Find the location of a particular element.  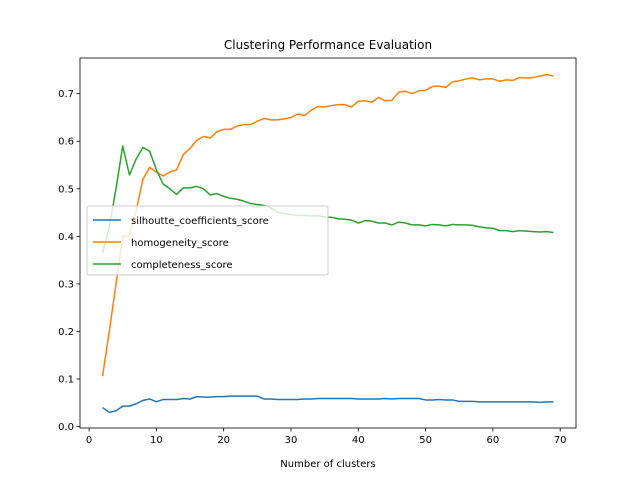

y-tick-label: 0.4 is located at coordinates (66, 237).